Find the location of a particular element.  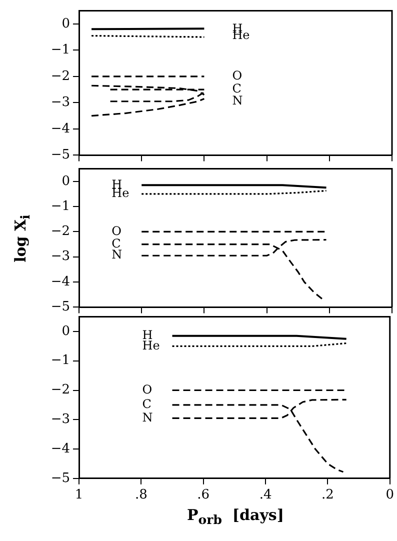

text: O is located at coordinates (237, 75).